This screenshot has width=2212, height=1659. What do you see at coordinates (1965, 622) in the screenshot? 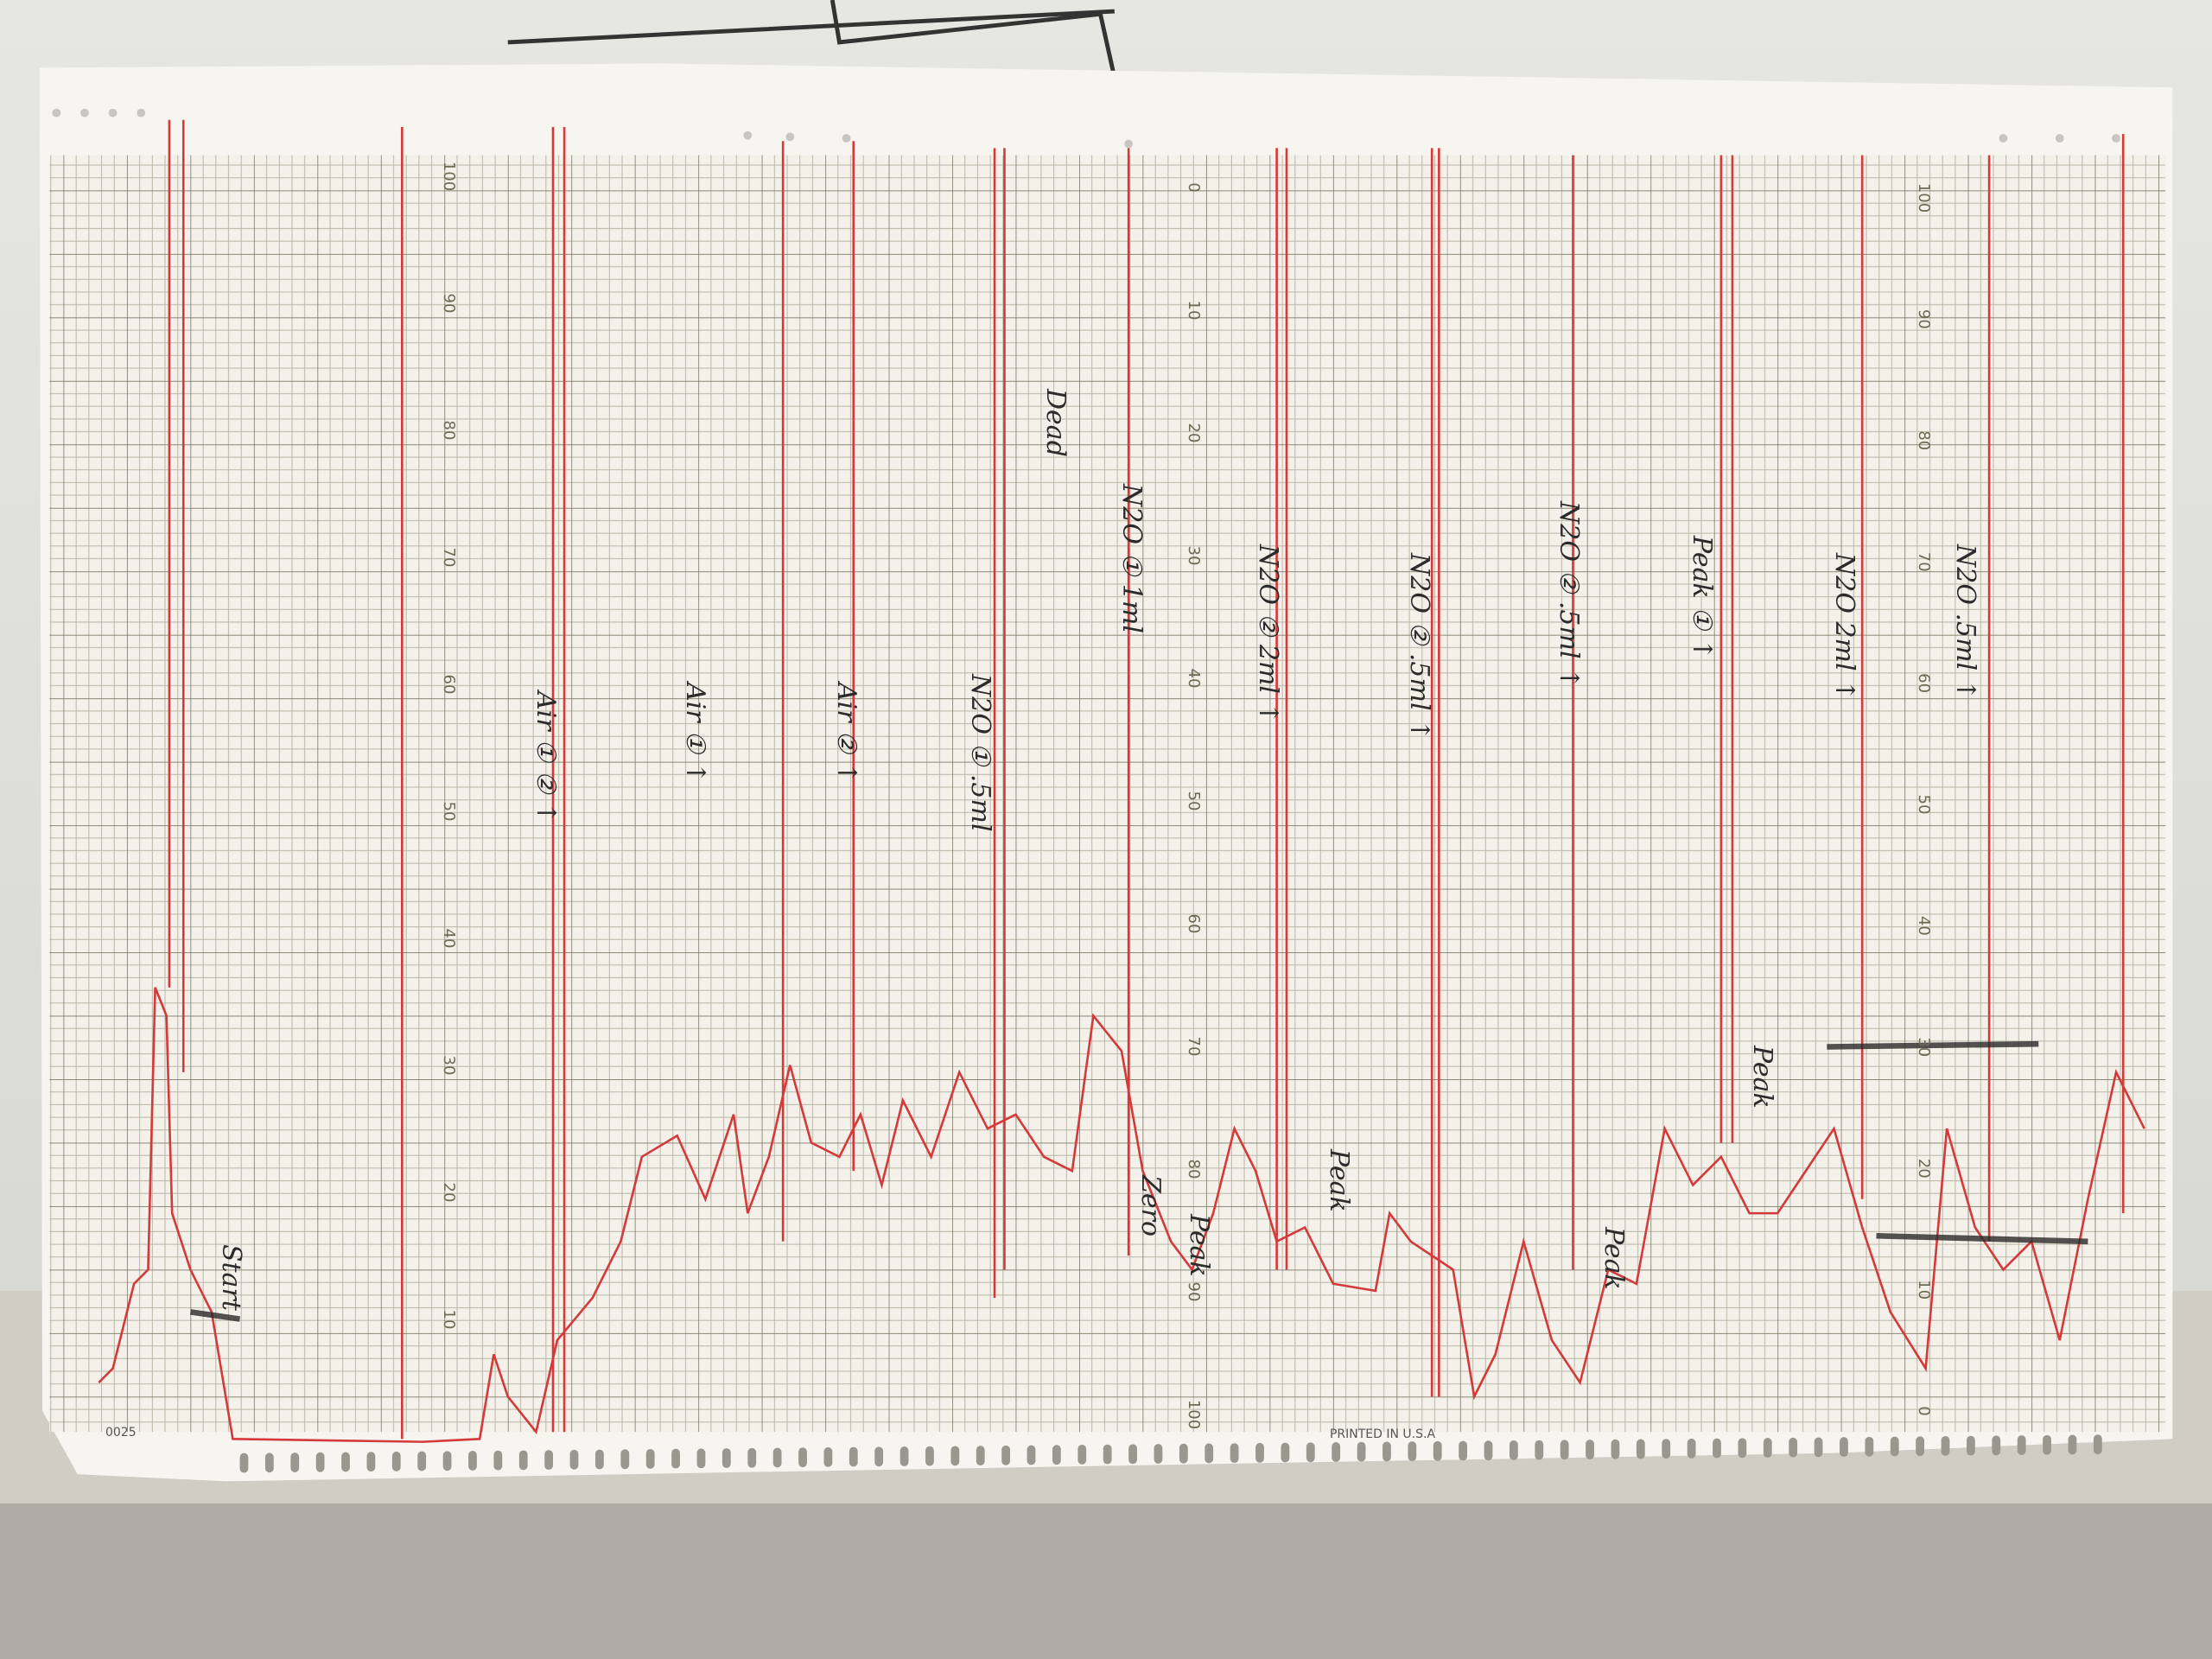
I see `annotation: N2O .5ml ↑` at bounding box center [1965, 622].